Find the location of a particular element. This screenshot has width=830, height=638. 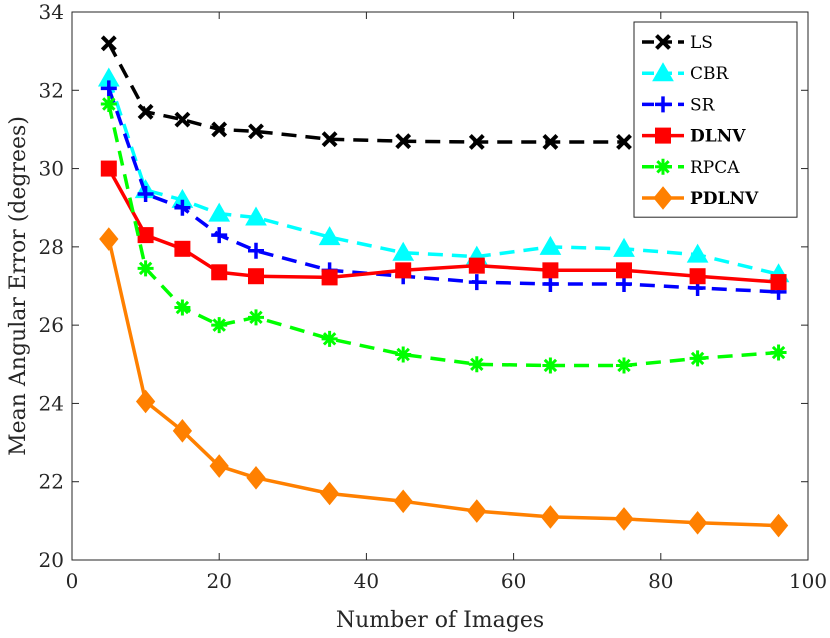

series-ls is located at coordinates (366, 92).